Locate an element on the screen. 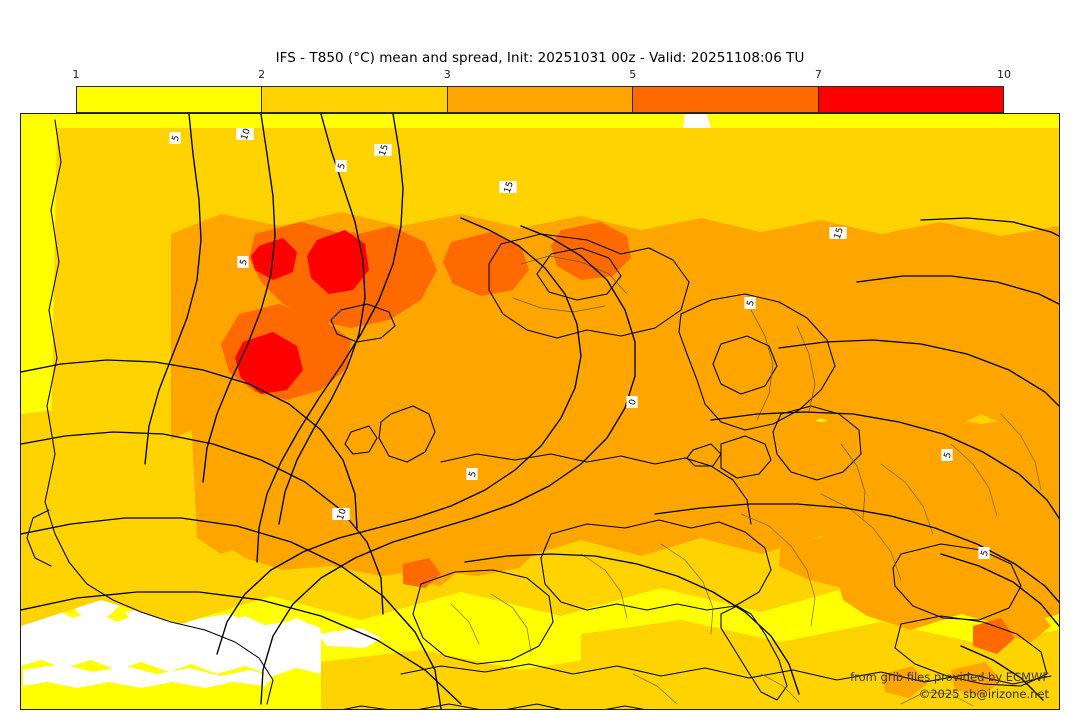  colorbar-tick-10: 10 is located at coordinates (1004, 74).